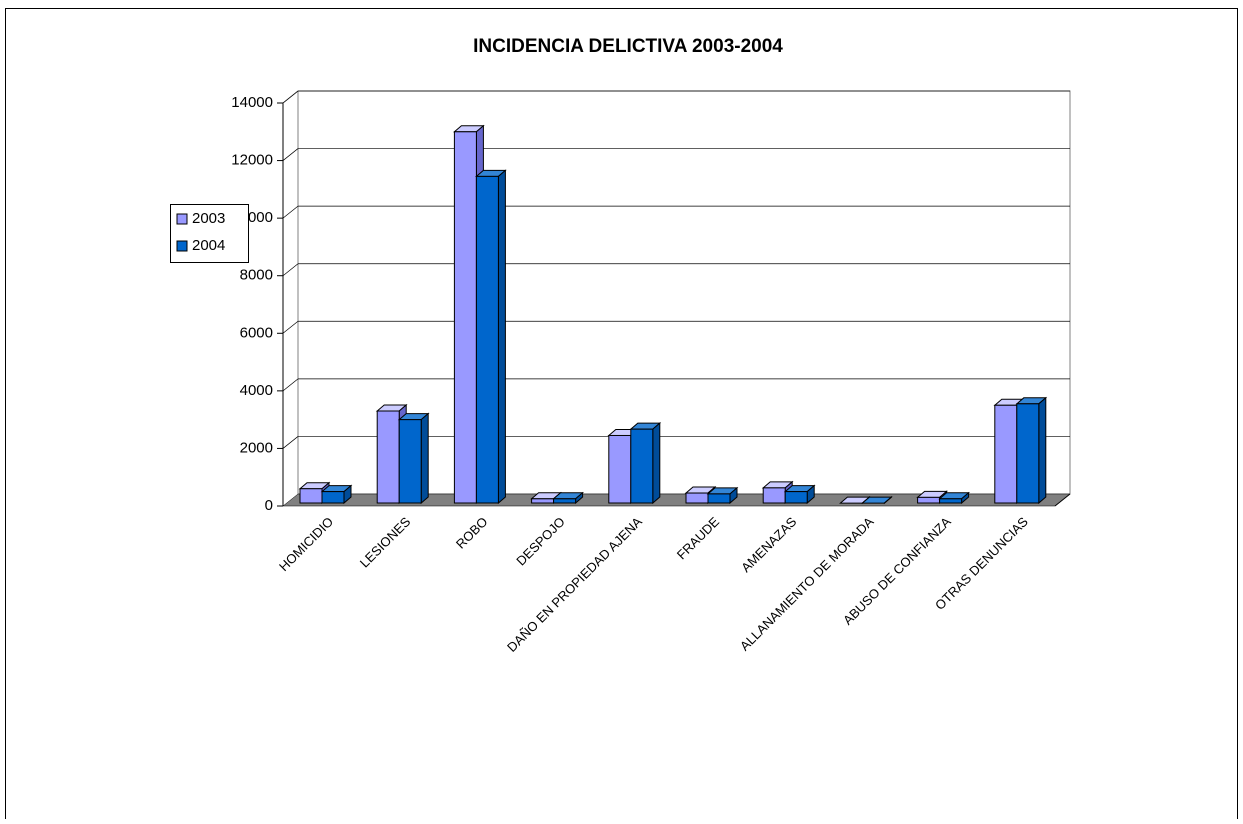  I want to click on y-tick-label: 8000, so click(256, 275).